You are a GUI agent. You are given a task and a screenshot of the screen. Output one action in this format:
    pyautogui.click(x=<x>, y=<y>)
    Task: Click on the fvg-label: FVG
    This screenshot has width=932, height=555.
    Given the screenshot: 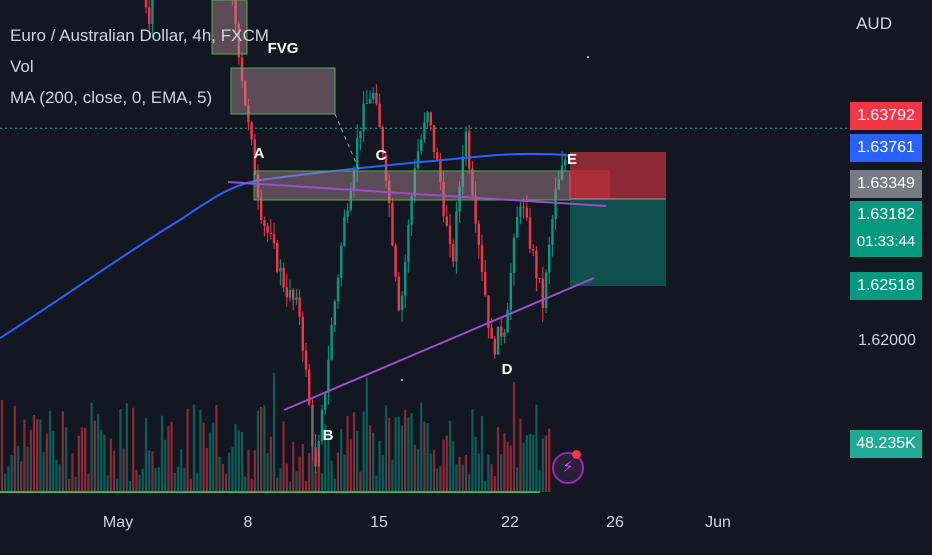 What is the action you would take?
    pyautogui.click(x=283, y=48)
    